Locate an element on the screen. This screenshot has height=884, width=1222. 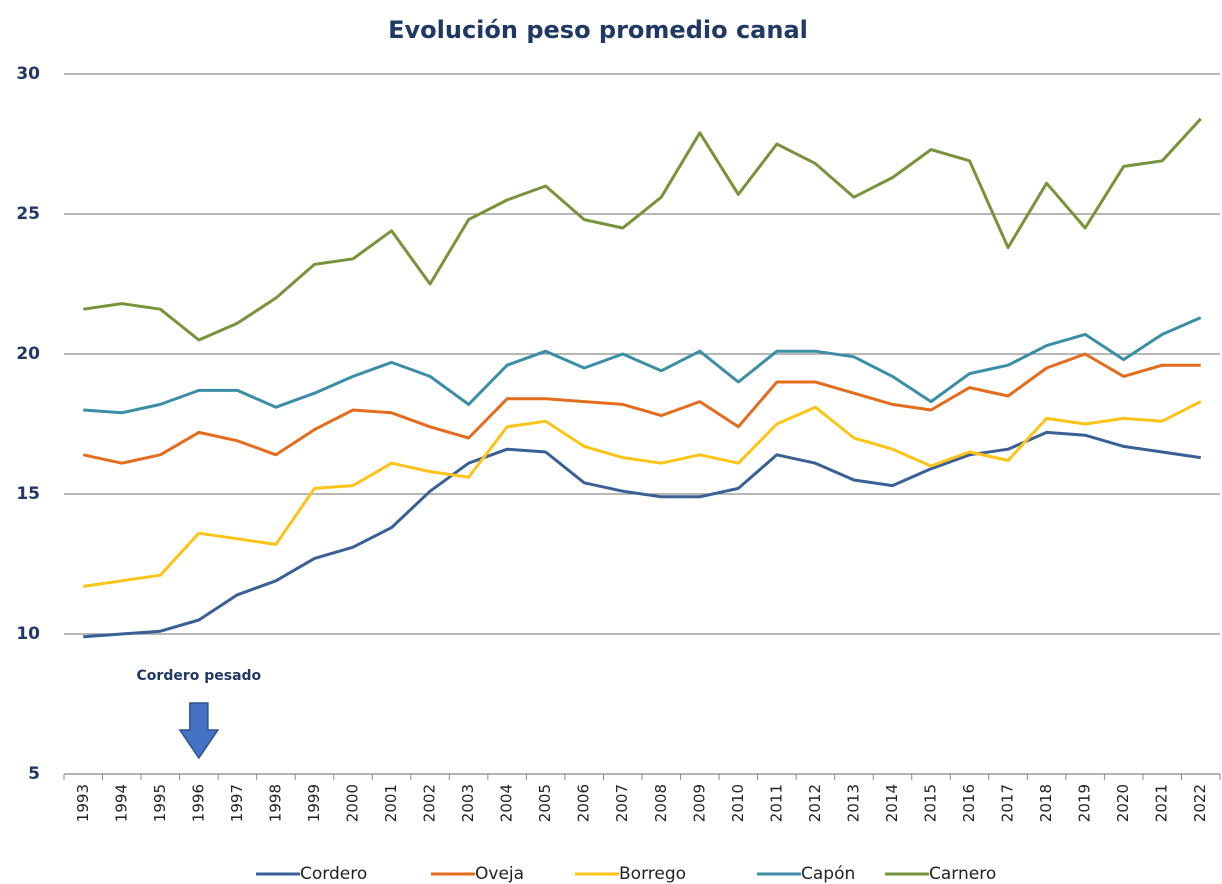
x-tick-label: 1996 is located at coordinates (198, 803).